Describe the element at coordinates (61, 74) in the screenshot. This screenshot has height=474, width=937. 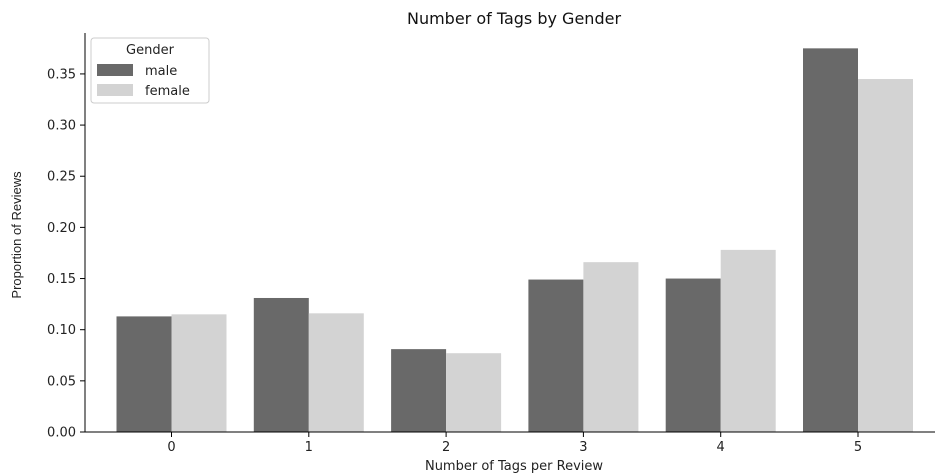
I see `y-tick-label: 0.35` at that location.